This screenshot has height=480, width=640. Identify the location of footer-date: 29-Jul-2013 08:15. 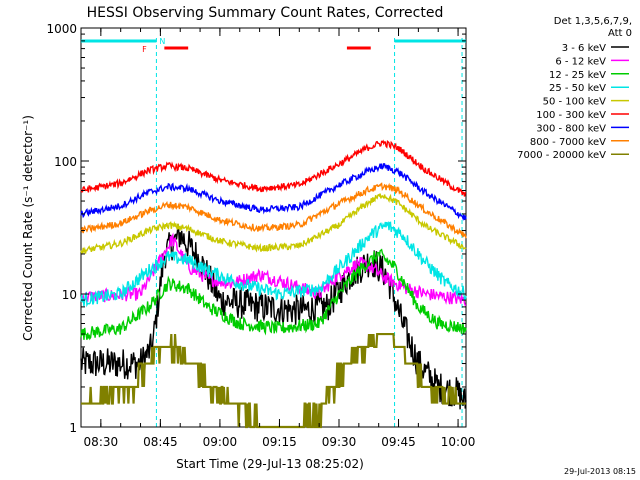
(600, 471).